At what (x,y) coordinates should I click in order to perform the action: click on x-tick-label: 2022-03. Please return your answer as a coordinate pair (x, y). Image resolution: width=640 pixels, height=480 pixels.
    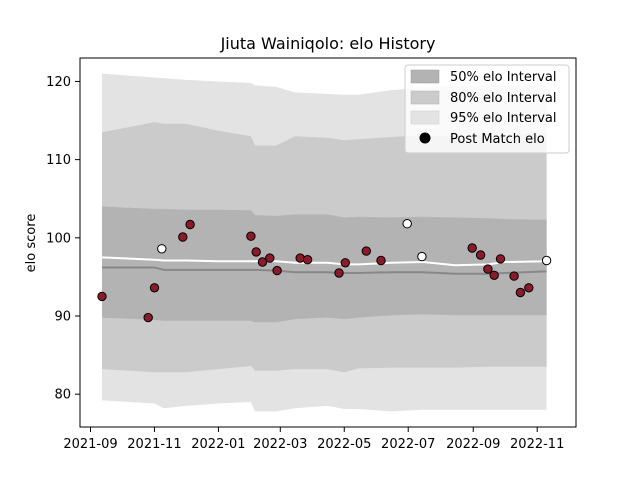
    Looking at the image, I should click on (280, 444).